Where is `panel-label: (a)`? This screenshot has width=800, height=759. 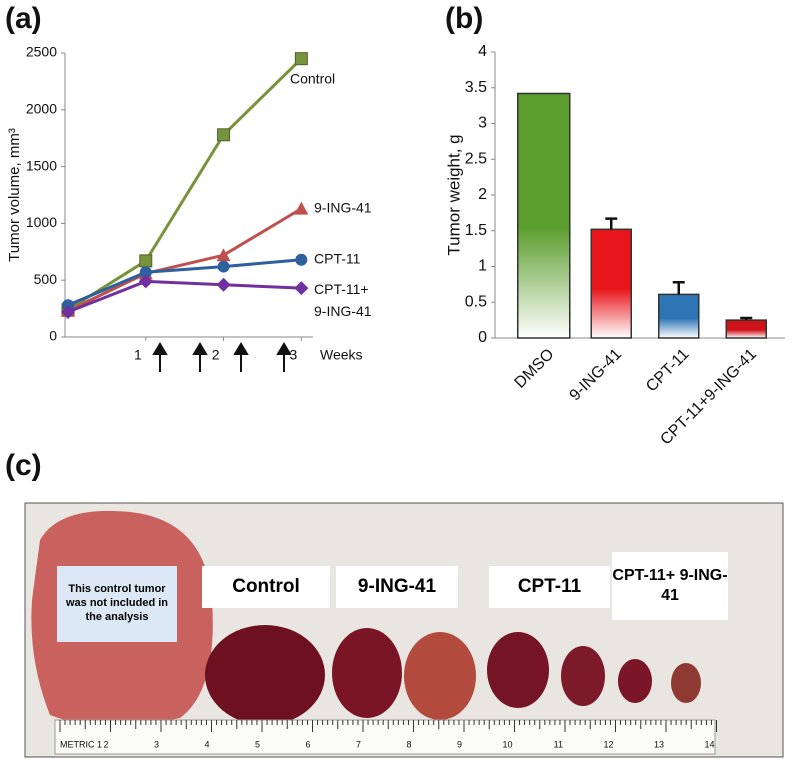 panel-label: (a) is located at coordinates (23, 18).